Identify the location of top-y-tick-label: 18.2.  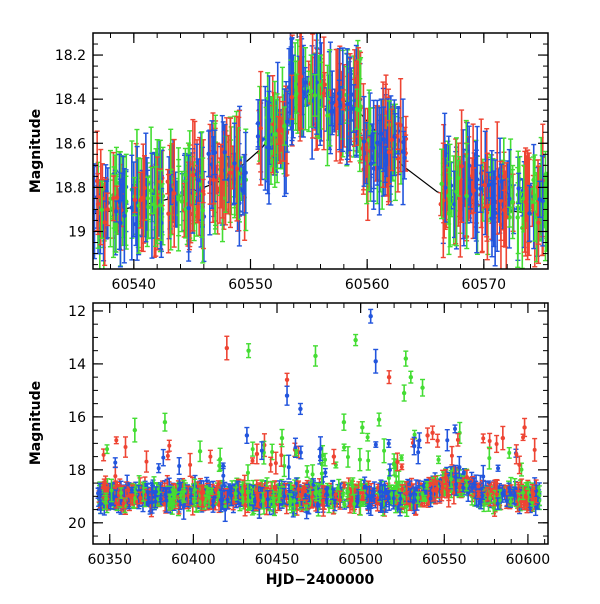
(70, 56).